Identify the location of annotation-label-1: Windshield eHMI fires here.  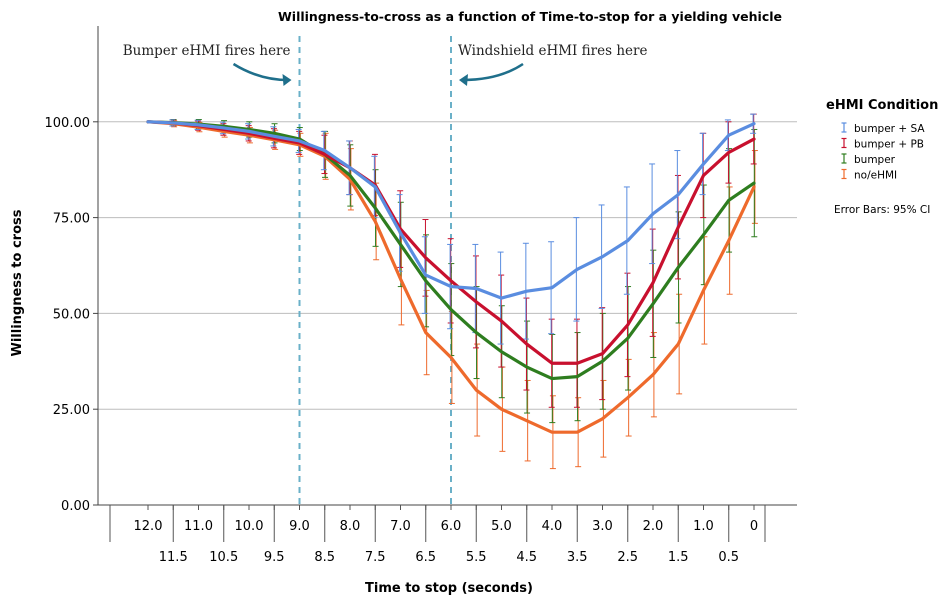
(552, 51).